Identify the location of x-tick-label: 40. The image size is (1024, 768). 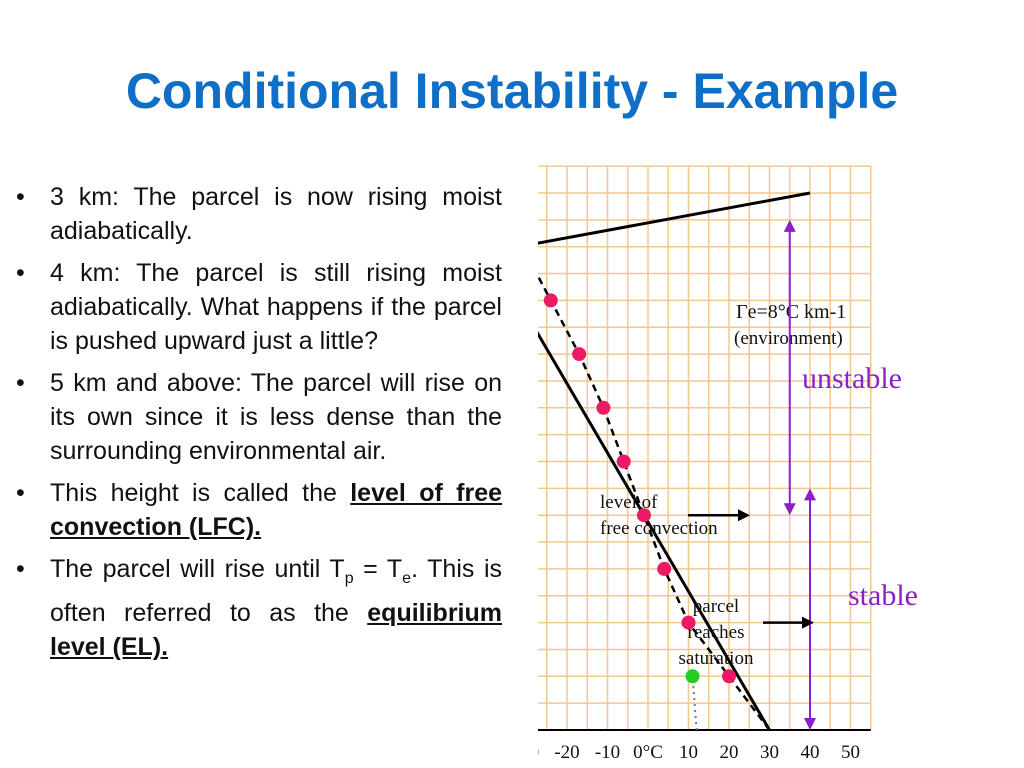
(810, 752).